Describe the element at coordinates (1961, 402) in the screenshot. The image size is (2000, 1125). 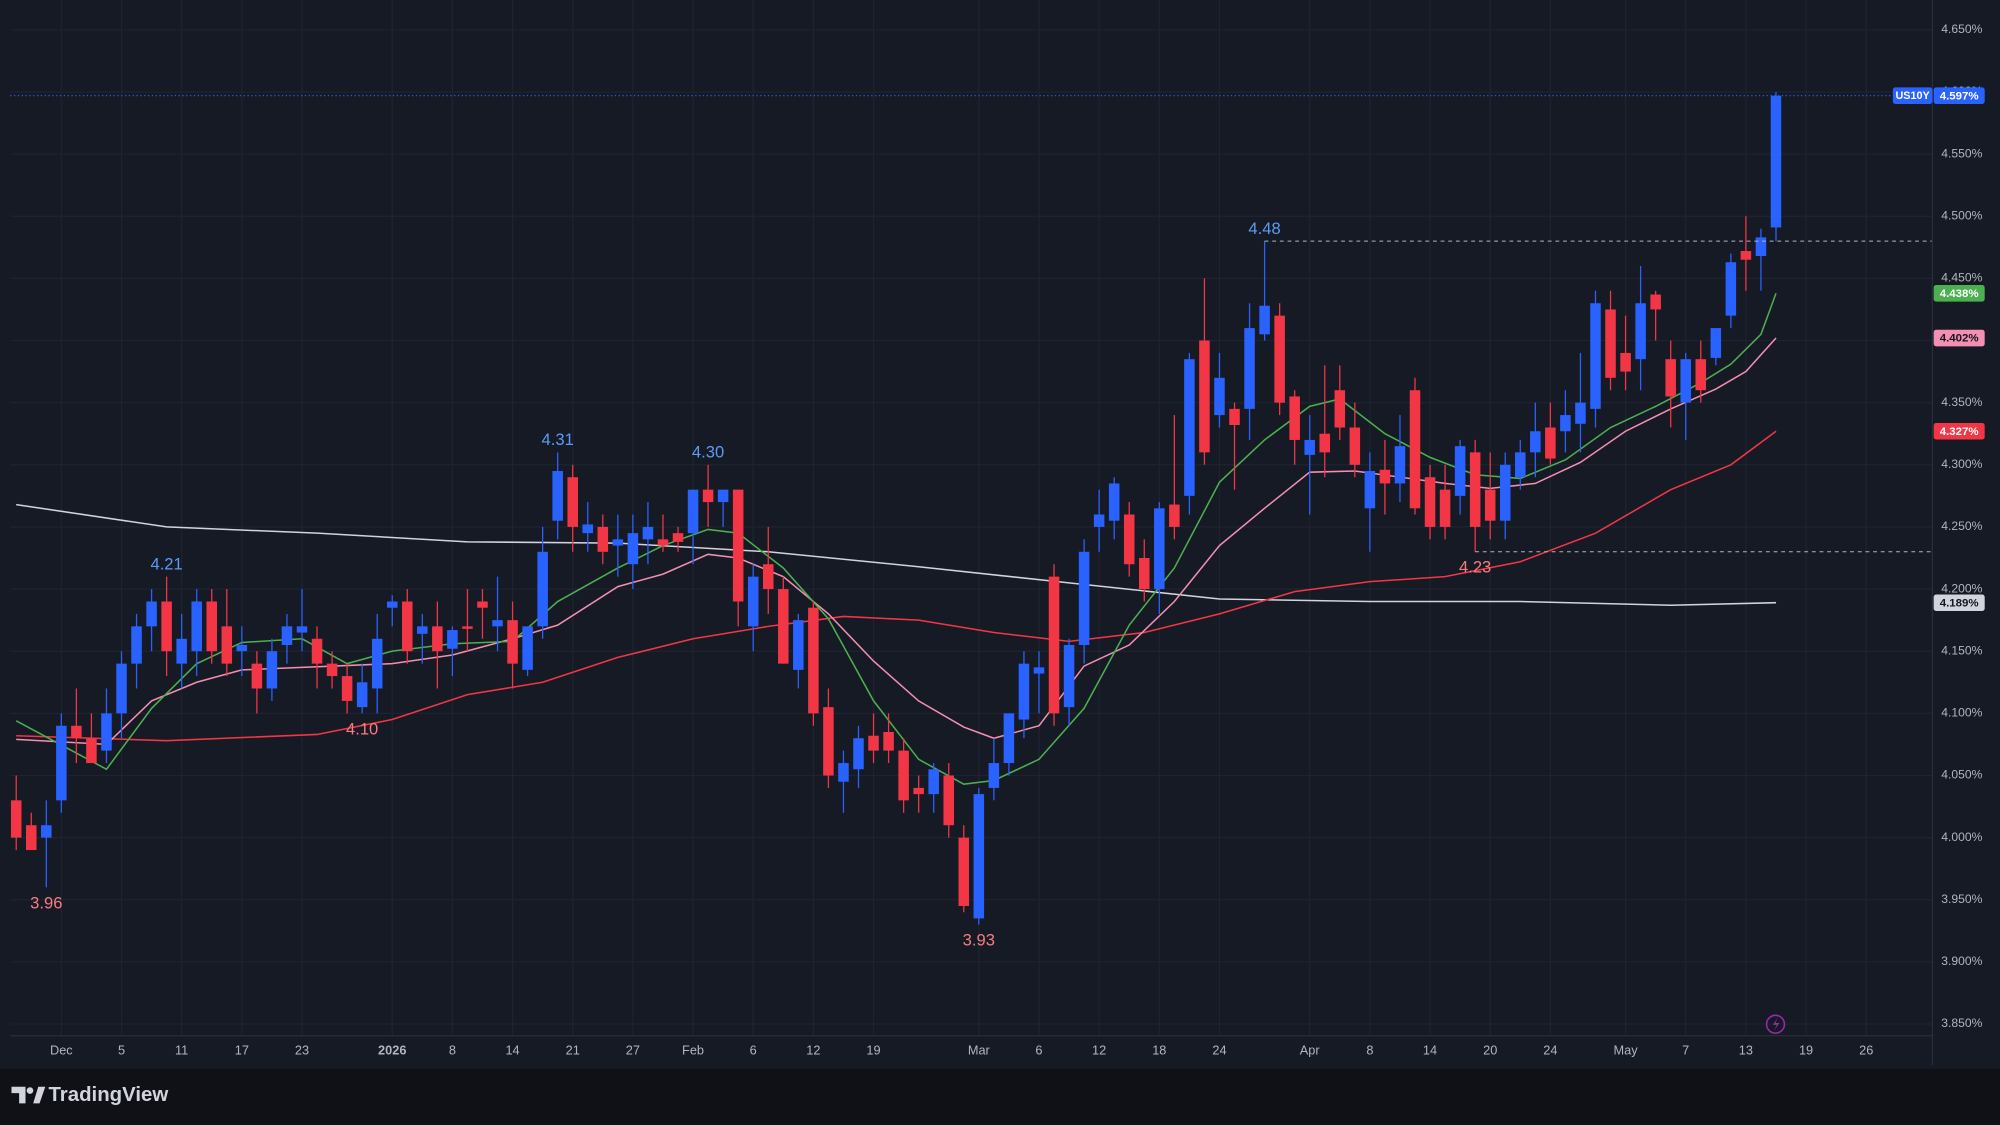
I see `y-tick-label: 4.350%` at that location.